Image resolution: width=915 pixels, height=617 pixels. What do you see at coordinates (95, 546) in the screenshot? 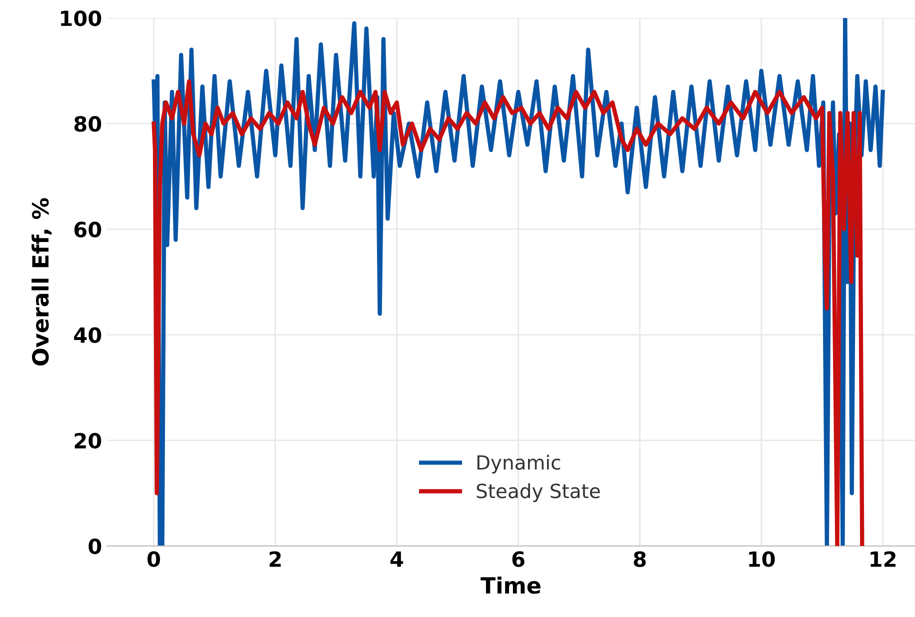
I see `y-tick-label: 0` at bounding box center [95, 546].